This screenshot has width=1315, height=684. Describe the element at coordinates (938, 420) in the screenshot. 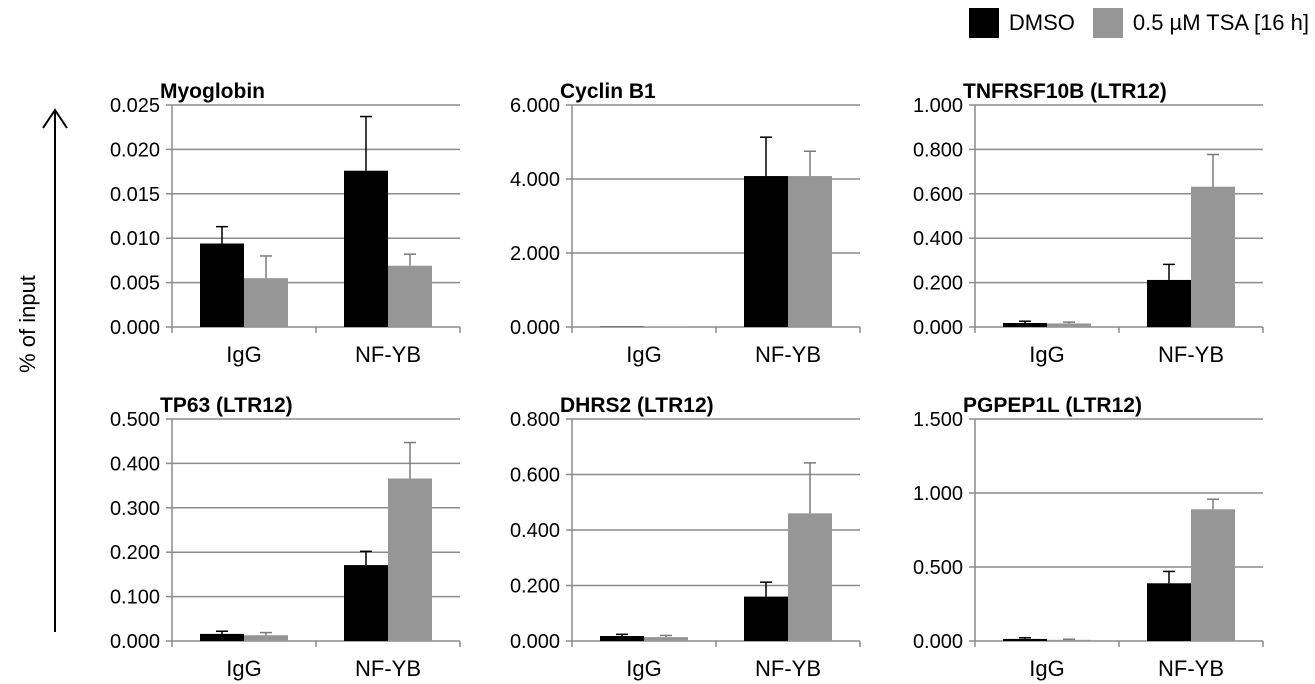

I see `y-tick-label: 1.500` at that location.